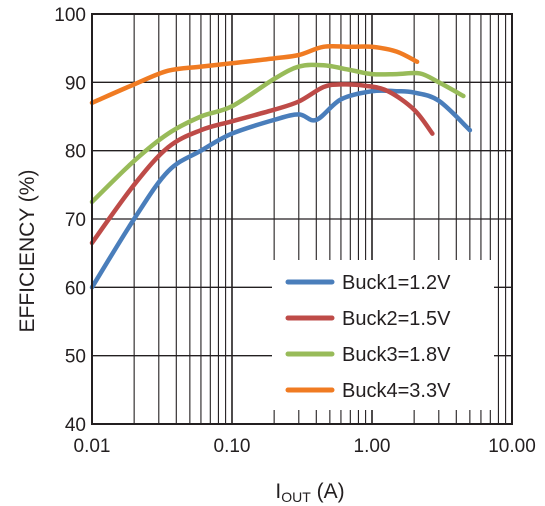  Describe the element at coordinates (305, 446) in the screenshot. I see `x-tick-labels: 0.01 0.10 1.00 10.00` at that location.